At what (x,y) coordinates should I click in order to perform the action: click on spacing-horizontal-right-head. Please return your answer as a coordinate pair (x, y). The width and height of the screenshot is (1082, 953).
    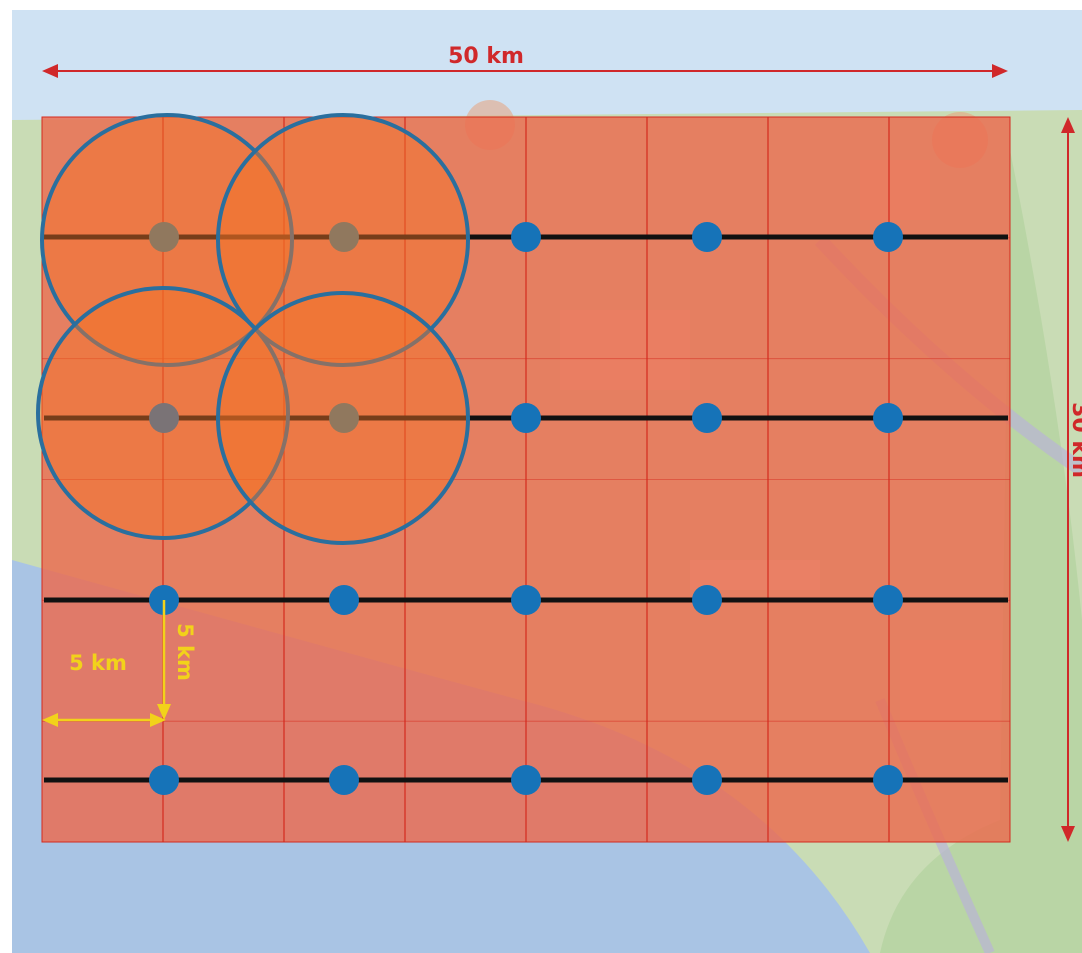
    Looking at the image, I should click on (158, 720).